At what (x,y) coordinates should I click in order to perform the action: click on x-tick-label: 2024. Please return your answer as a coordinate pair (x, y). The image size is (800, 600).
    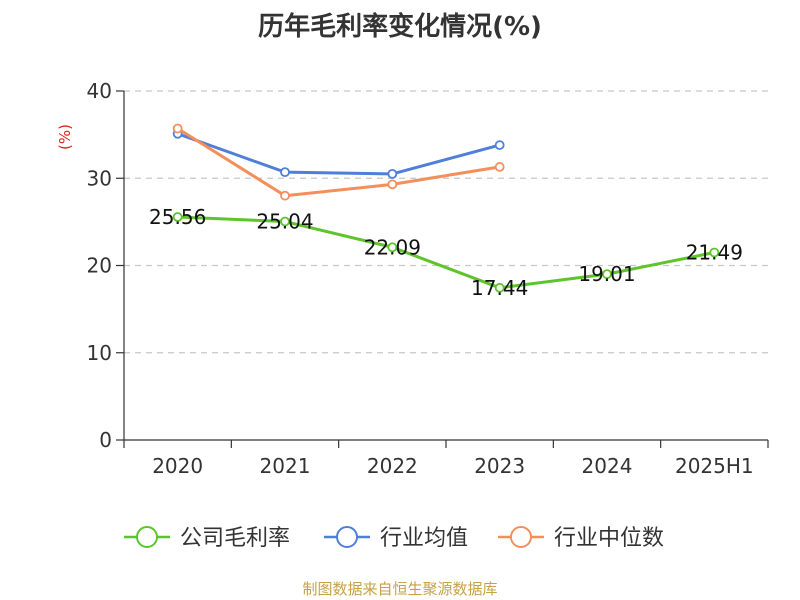
    Looking at the image, I should click on (607, 466).